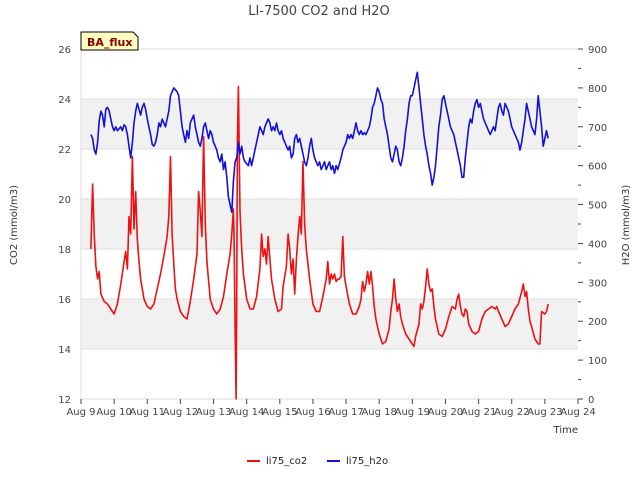 This screenshot has height=480, width=640. I want to click on y-right-tick-label: 900, so click(597, 50).